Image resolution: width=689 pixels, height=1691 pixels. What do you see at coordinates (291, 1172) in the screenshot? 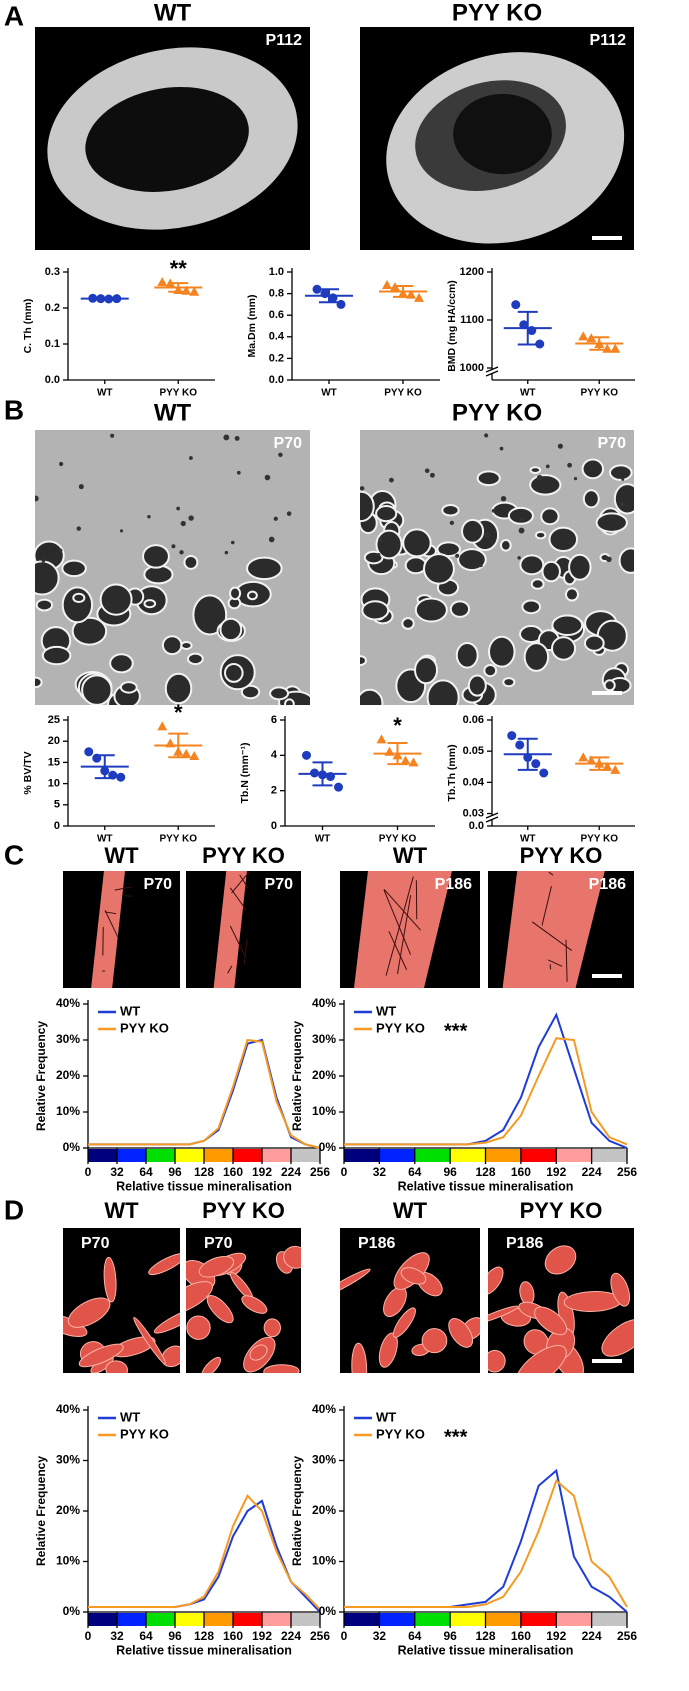
I see `x-tick-label: 224` at bounding box center [291, 1172].